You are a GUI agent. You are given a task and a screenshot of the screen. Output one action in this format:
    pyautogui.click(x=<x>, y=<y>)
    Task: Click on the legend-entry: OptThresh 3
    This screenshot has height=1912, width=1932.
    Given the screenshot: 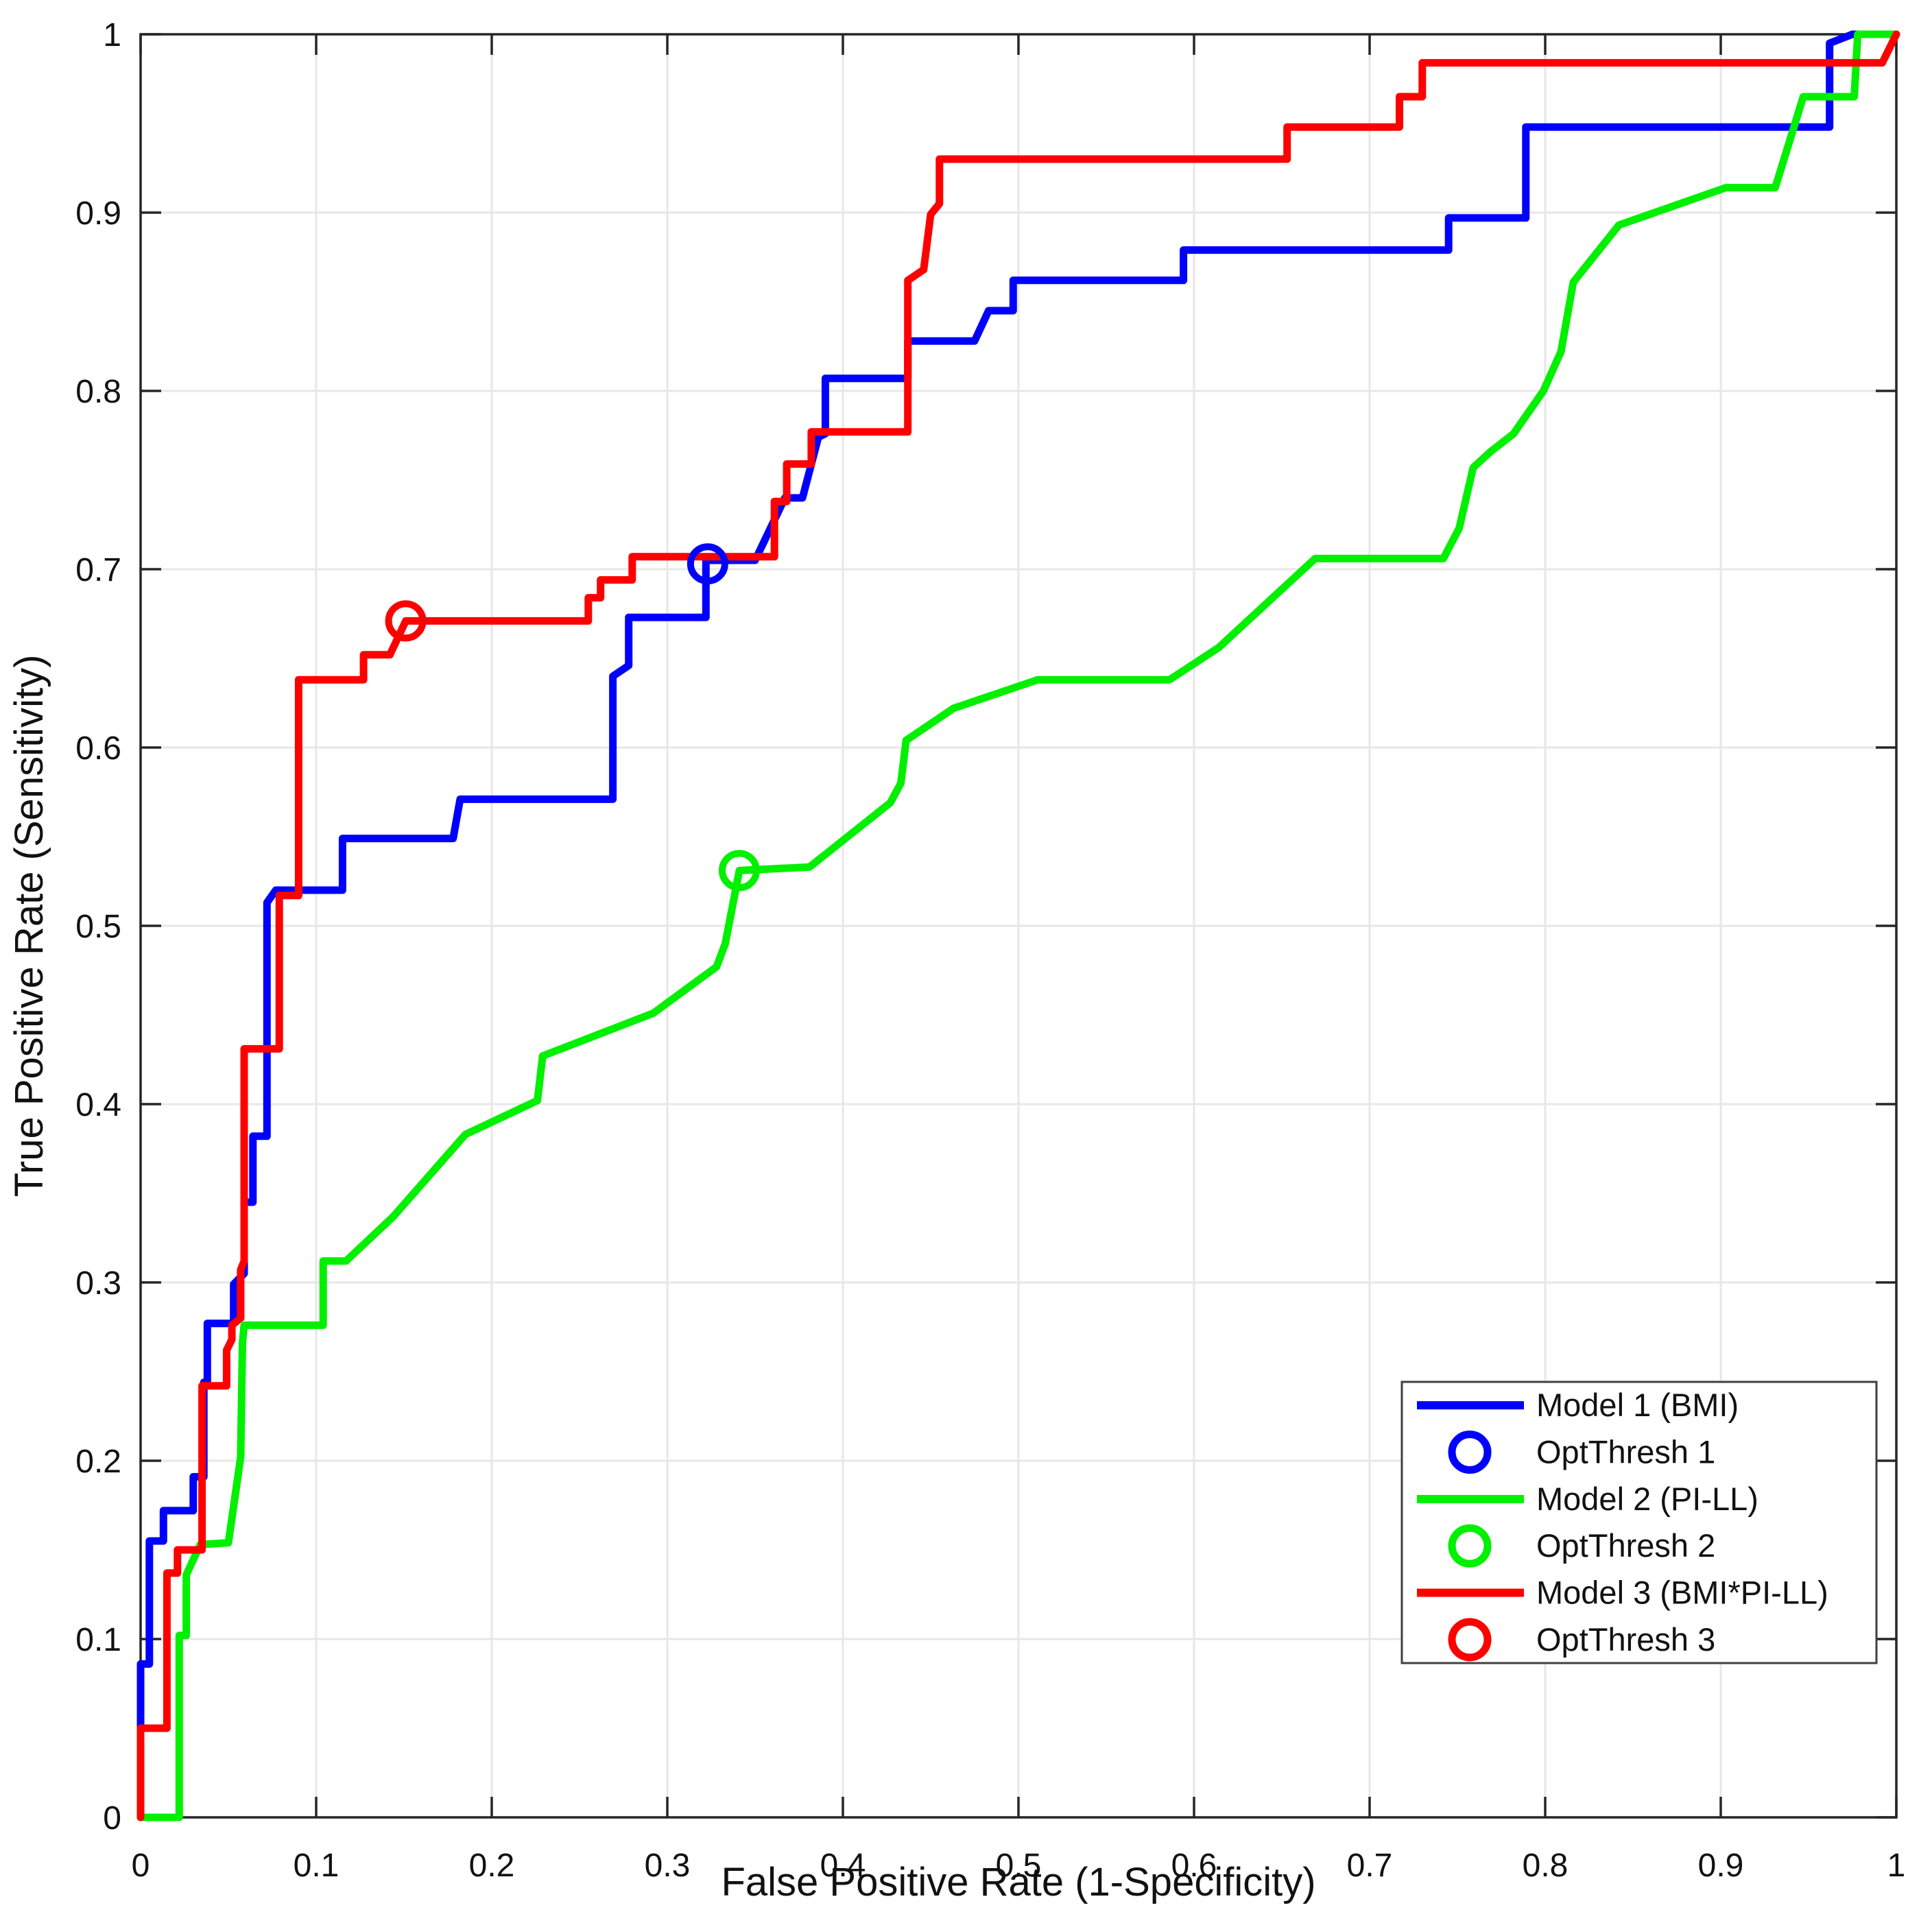 What is the action you would take?
    pyautogui.click(x=1581, y=1640)
    